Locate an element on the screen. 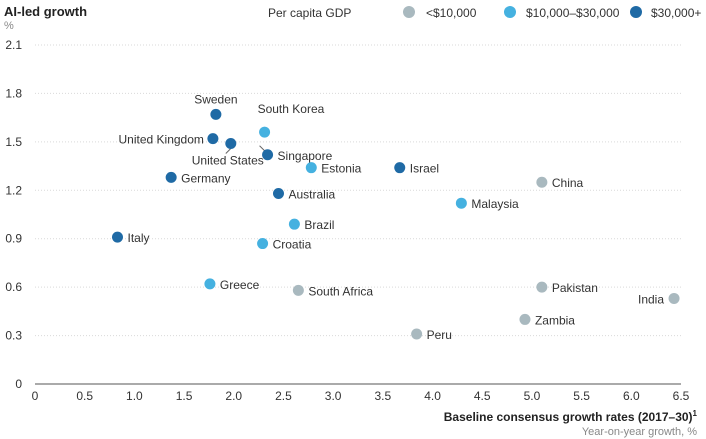  point-estonia is located at coordinates (311, 168).